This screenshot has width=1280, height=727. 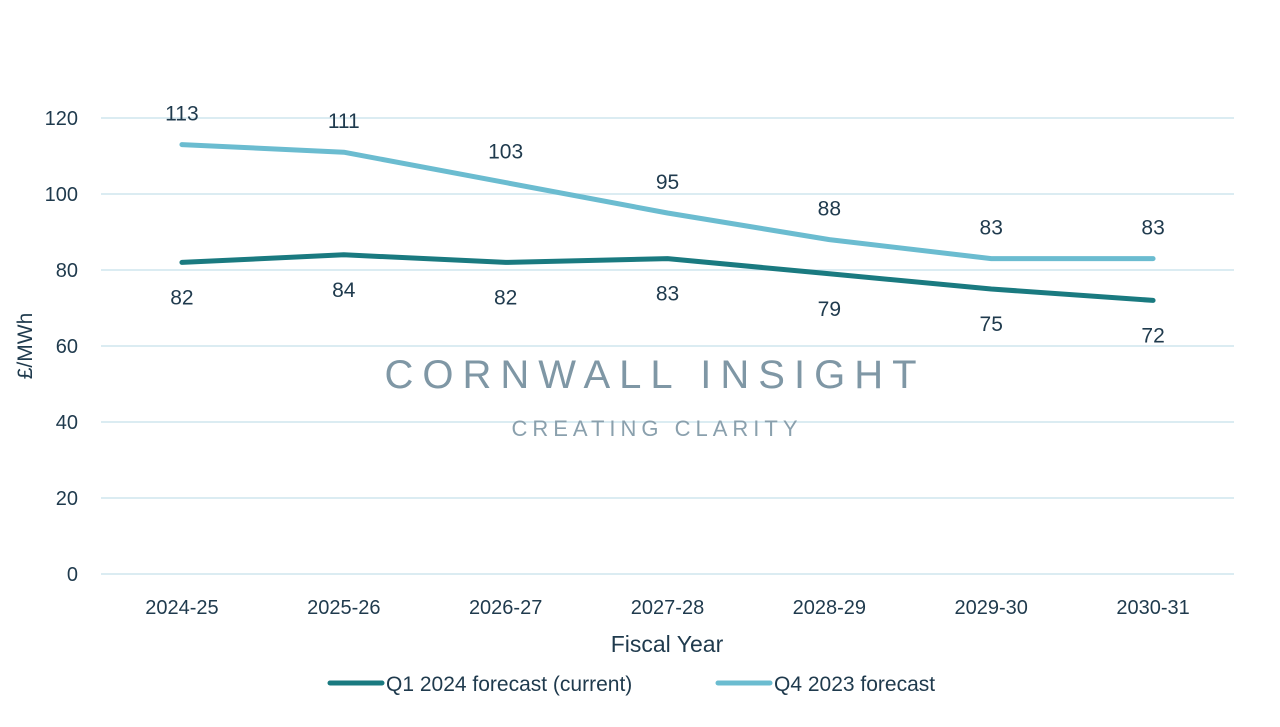 I want to click on y-axis-label: £/MWh, so click(x=25, y=346).